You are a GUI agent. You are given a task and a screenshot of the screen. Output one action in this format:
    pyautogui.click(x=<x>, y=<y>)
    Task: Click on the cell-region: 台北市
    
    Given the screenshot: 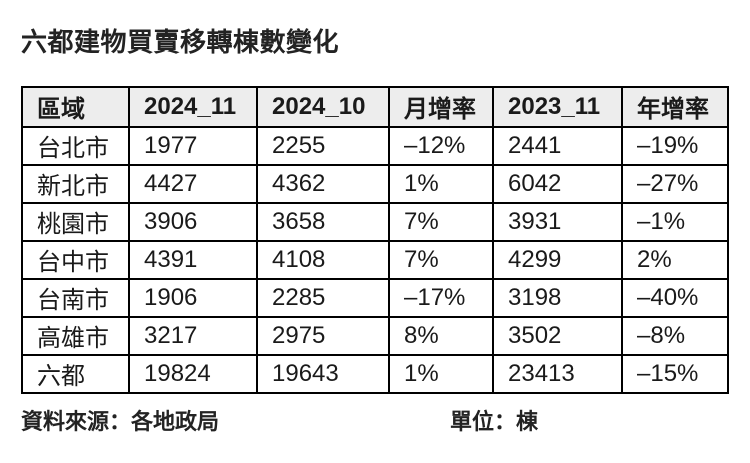 What is the action you would take?
    pyautogui.click(x=75, y=145)
    